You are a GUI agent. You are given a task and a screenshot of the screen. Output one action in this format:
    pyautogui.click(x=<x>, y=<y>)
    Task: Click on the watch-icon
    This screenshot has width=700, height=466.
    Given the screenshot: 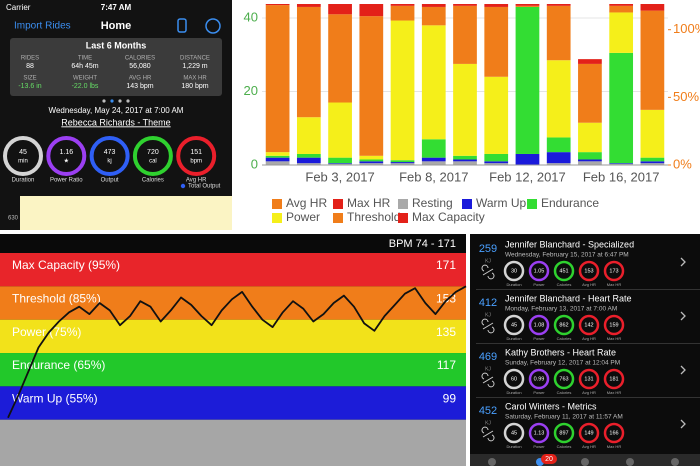 What is the action you would take?
    pyautogui.click(x=182, y=25)
    